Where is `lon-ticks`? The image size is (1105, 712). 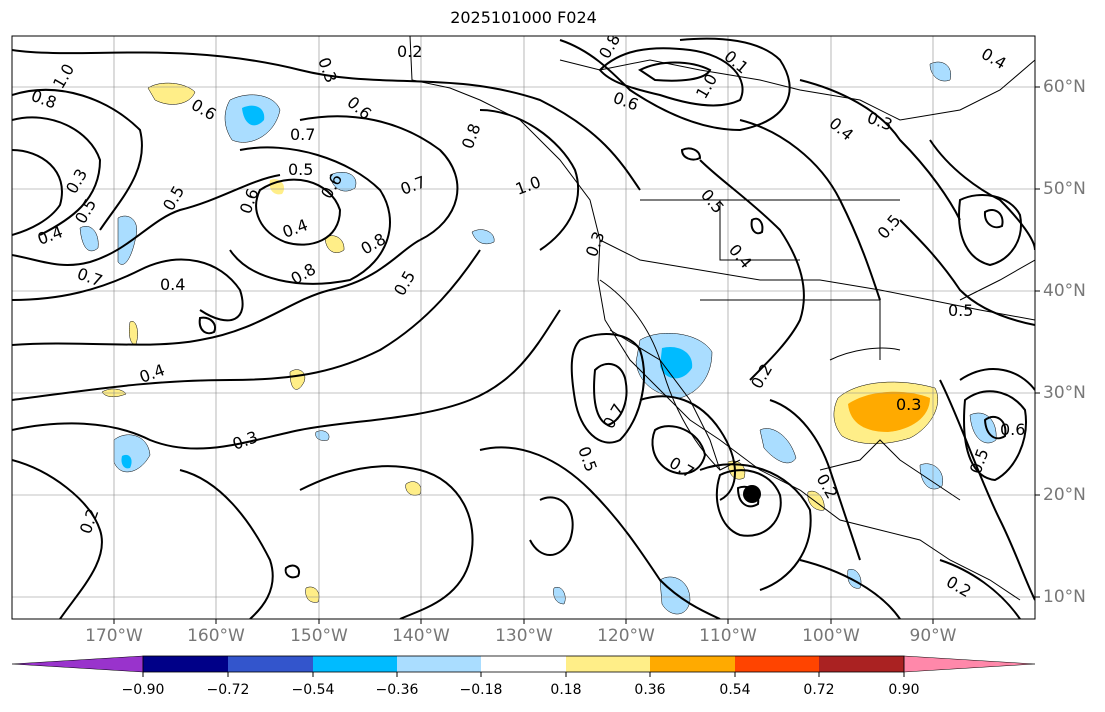
lon-ticks is located at coordinates (523, 621).